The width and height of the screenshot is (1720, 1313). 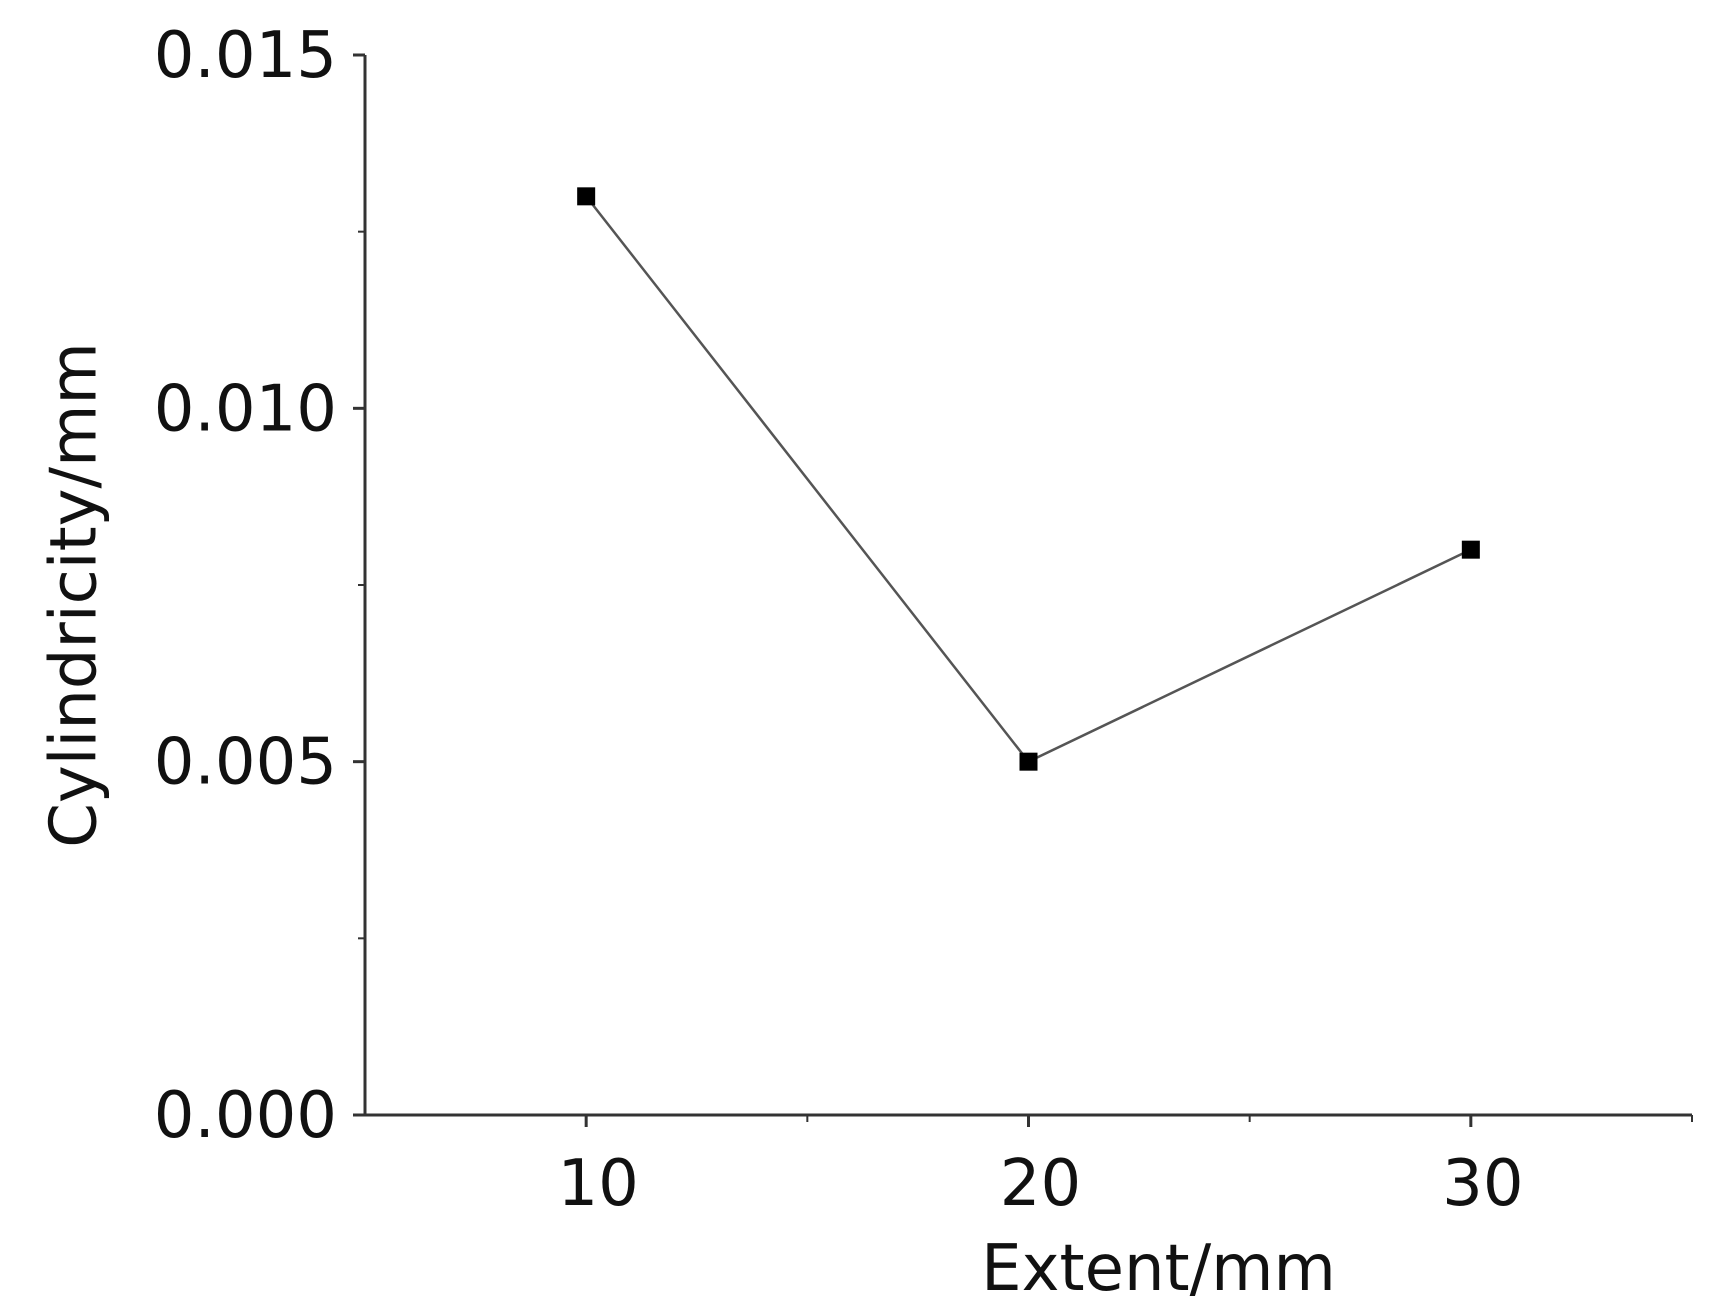 What do you see at coordinates (1040, 1184) in the screenshot?
I see `x-tick-label: 20` at bounding box center [1040, 1184].